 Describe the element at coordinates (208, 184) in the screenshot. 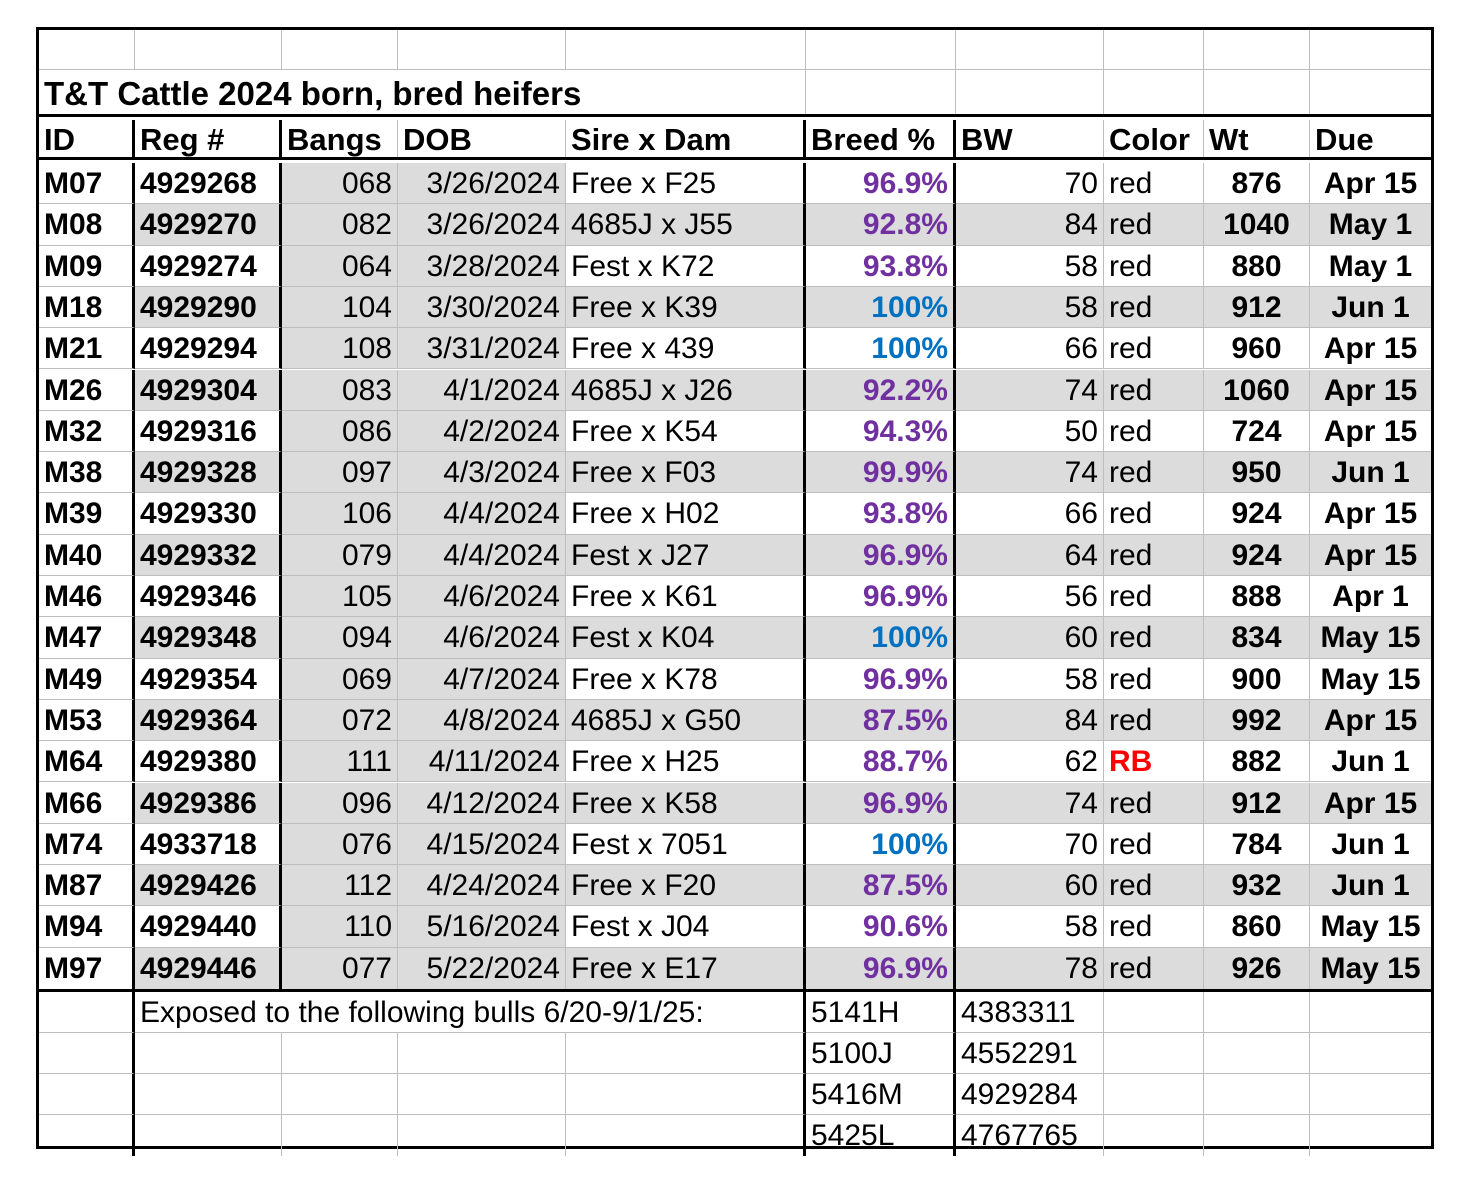

I see `cell-reg: 4929268` at that location.